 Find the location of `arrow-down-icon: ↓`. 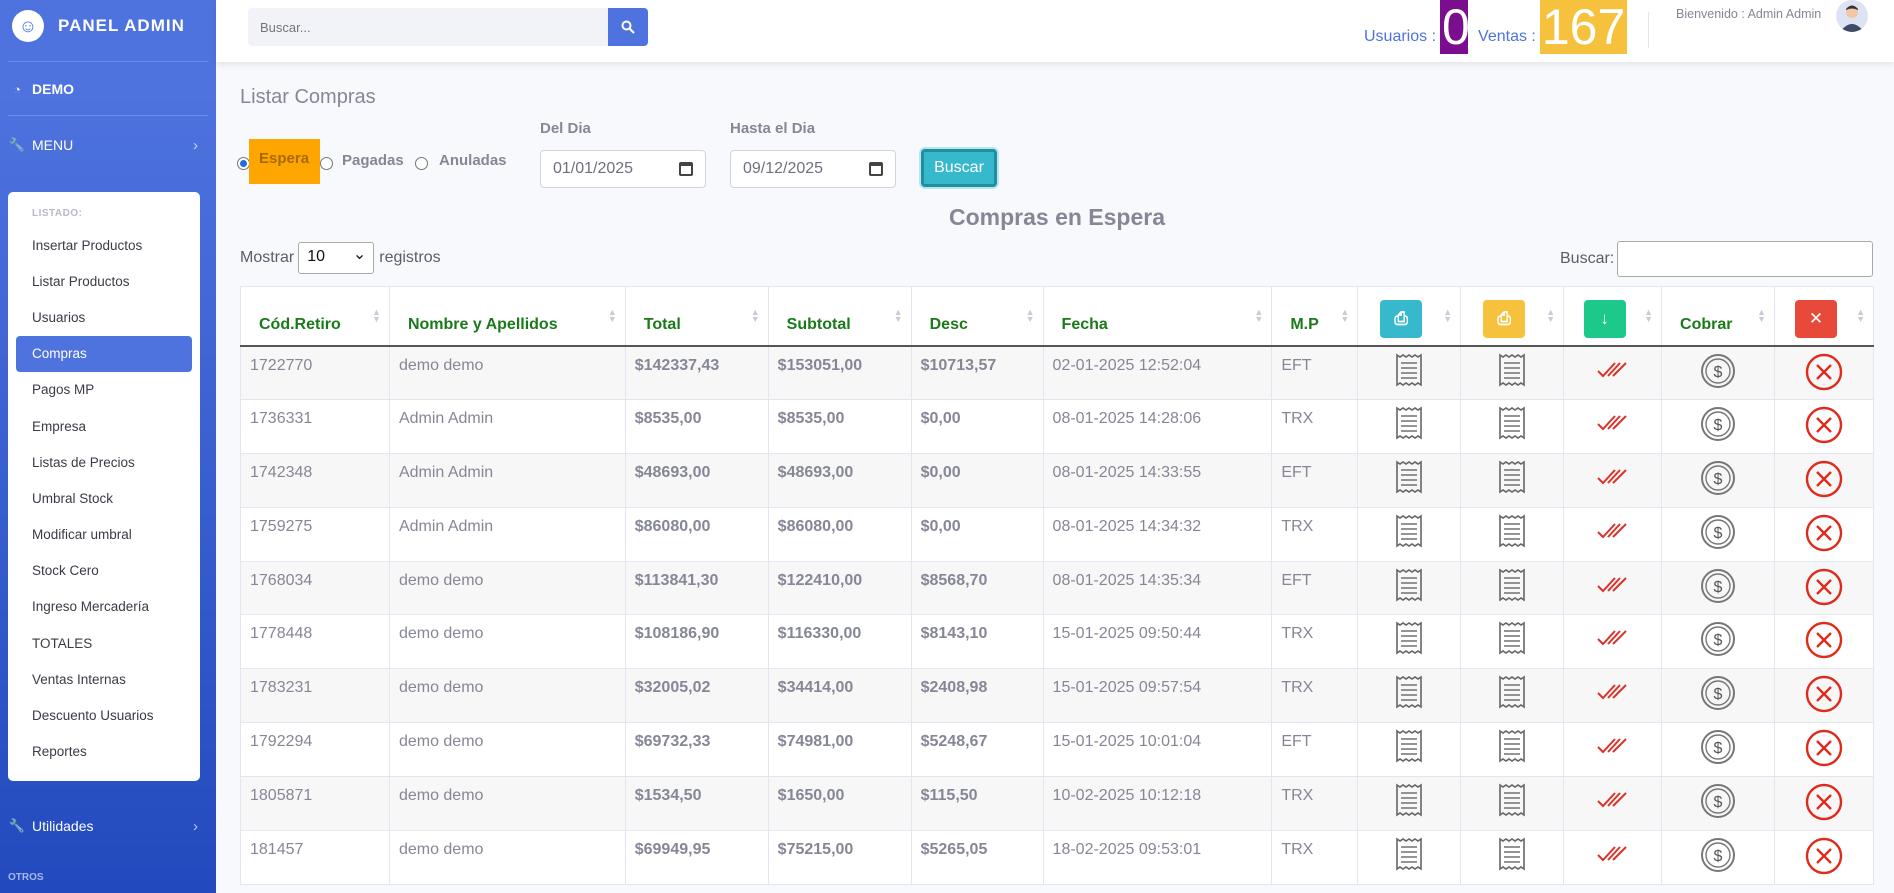

arrow-down-icon: ↓ is located at coordinates (1604, 319).